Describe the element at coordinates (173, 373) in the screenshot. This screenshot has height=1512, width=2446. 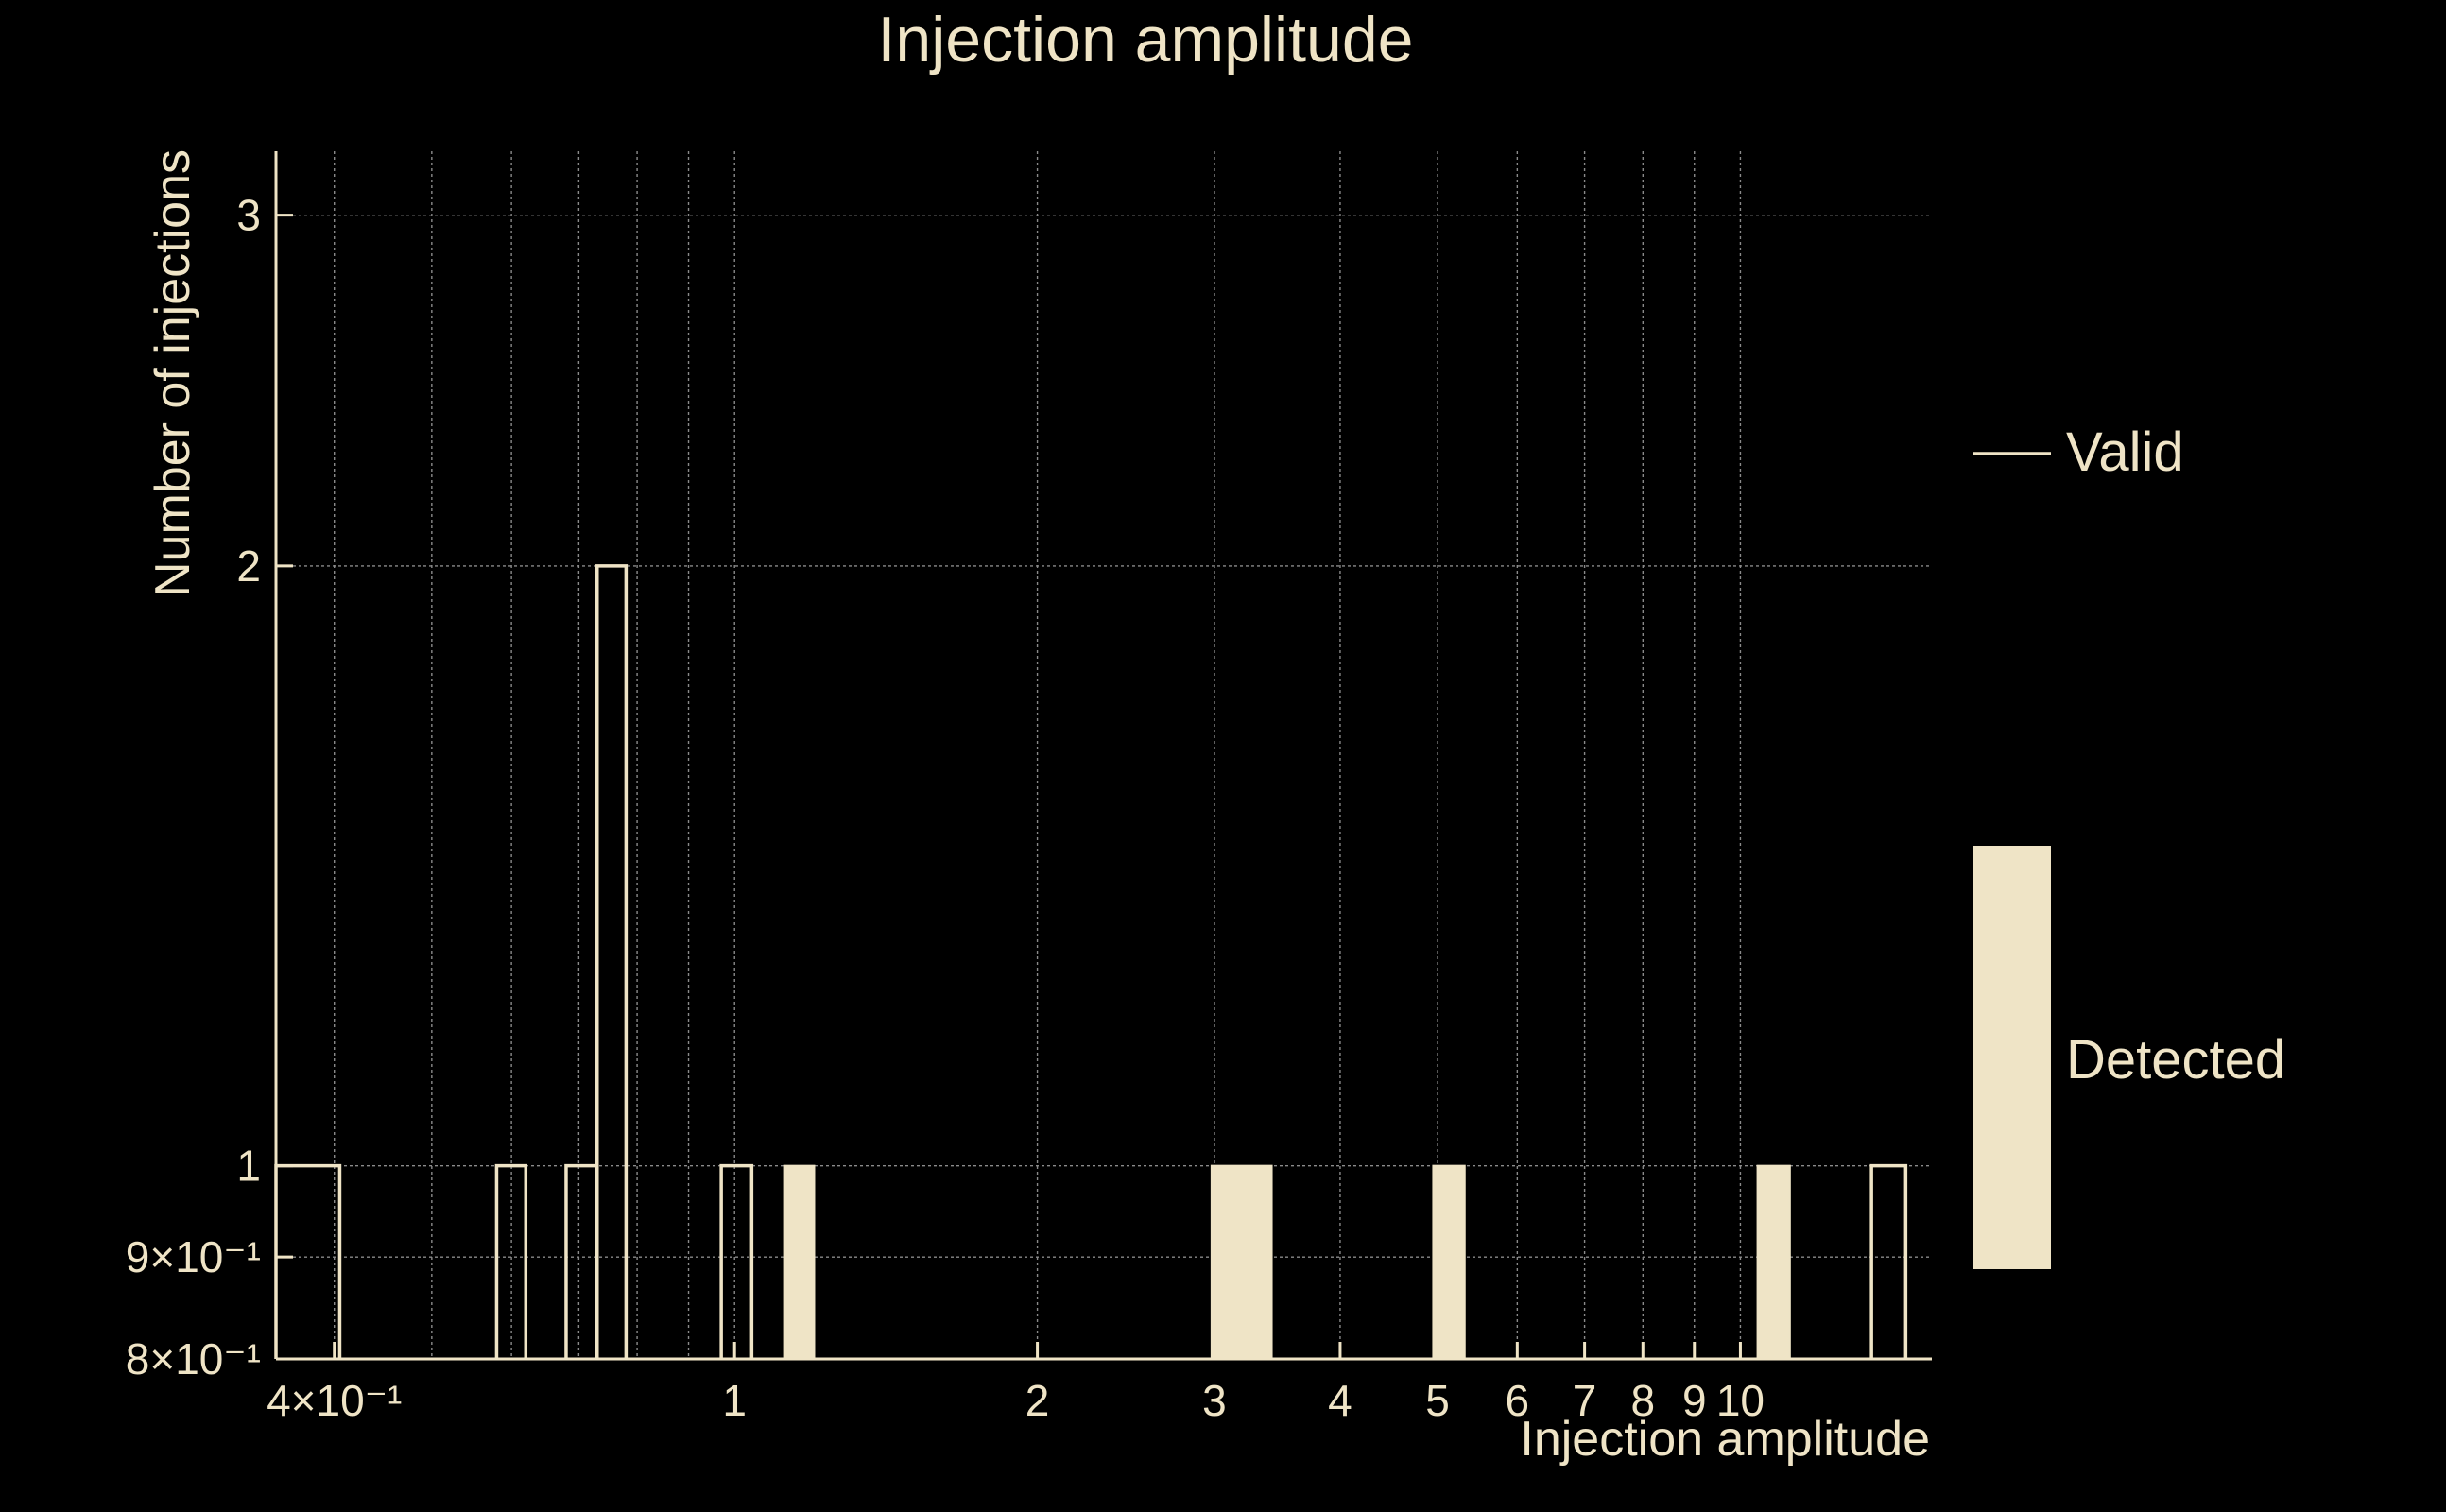
I see `y-axis-label: Number of injections` at that location.